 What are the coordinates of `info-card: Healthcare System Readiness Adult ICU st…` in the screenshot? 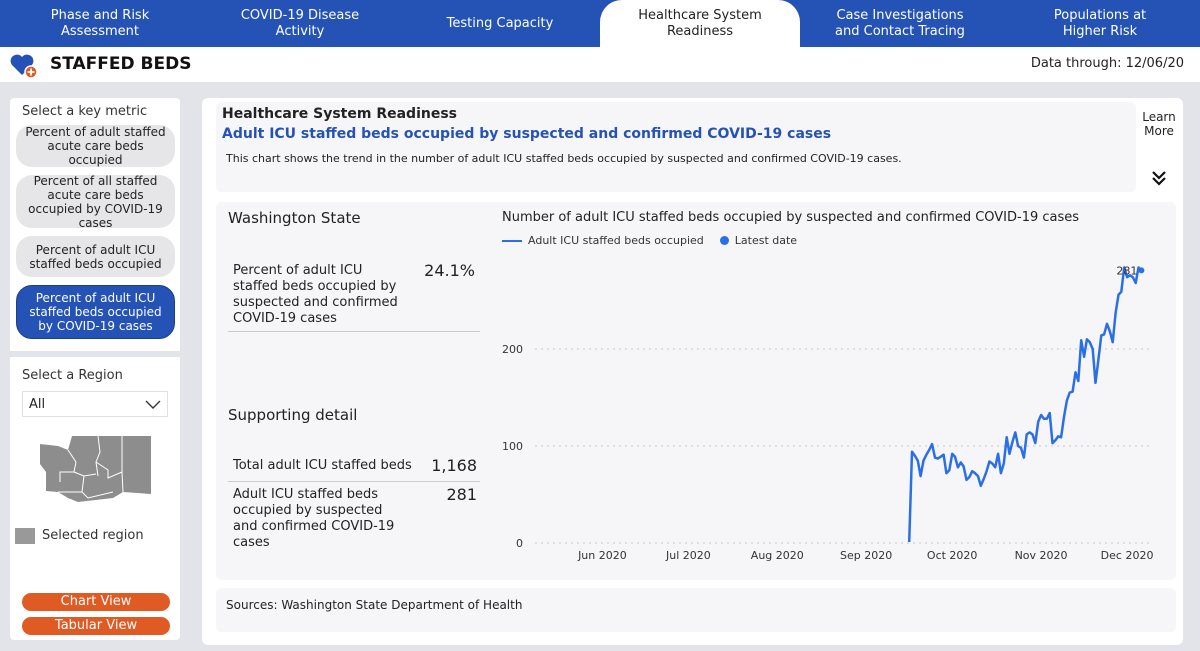 It's located at (676, 147).